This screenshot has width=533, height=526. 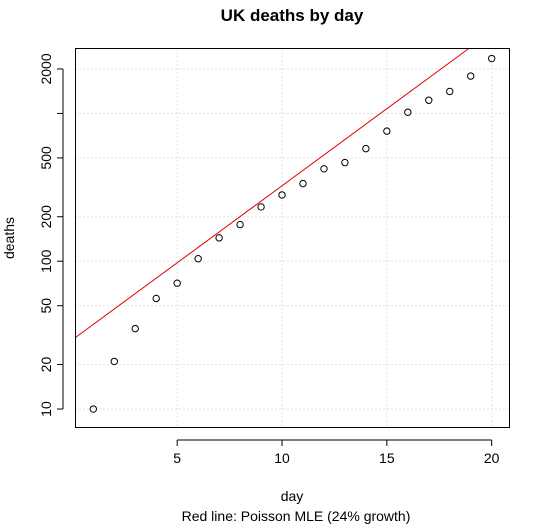 What do you see at coordinates (46, 409) in the screenshot?
I see `y-tick-label: 10` at bounding box center [46, 409].